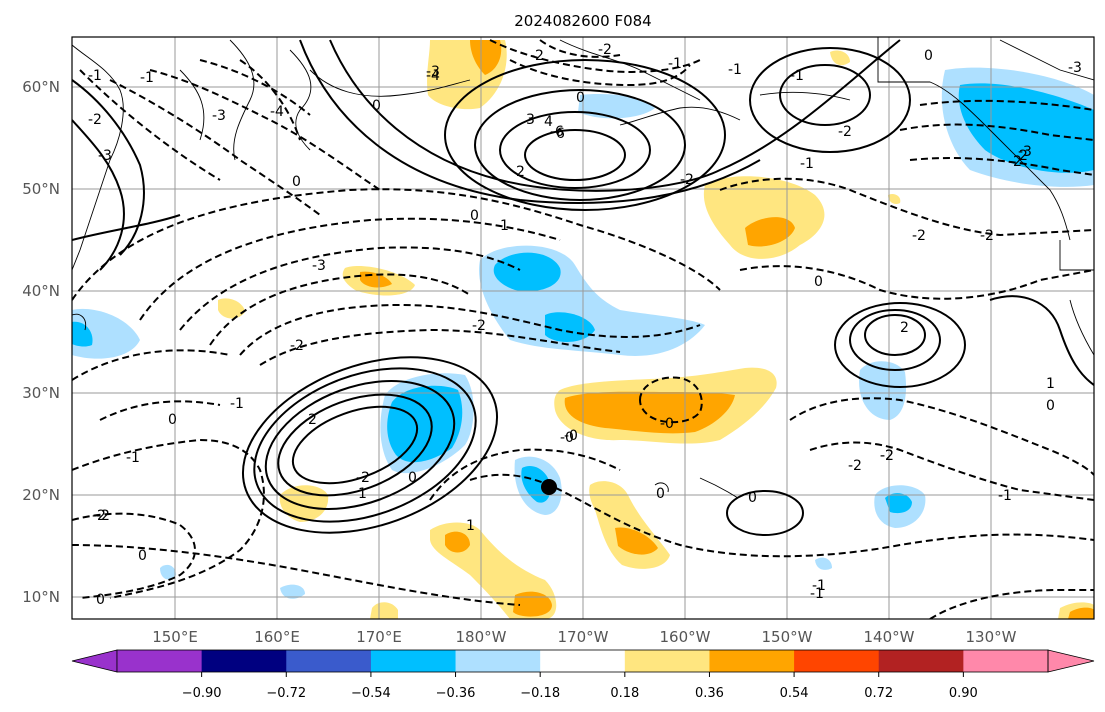 This screenshot has width=1105, height=712. I want to click on colorbar-extend-min, so click(94, 661).